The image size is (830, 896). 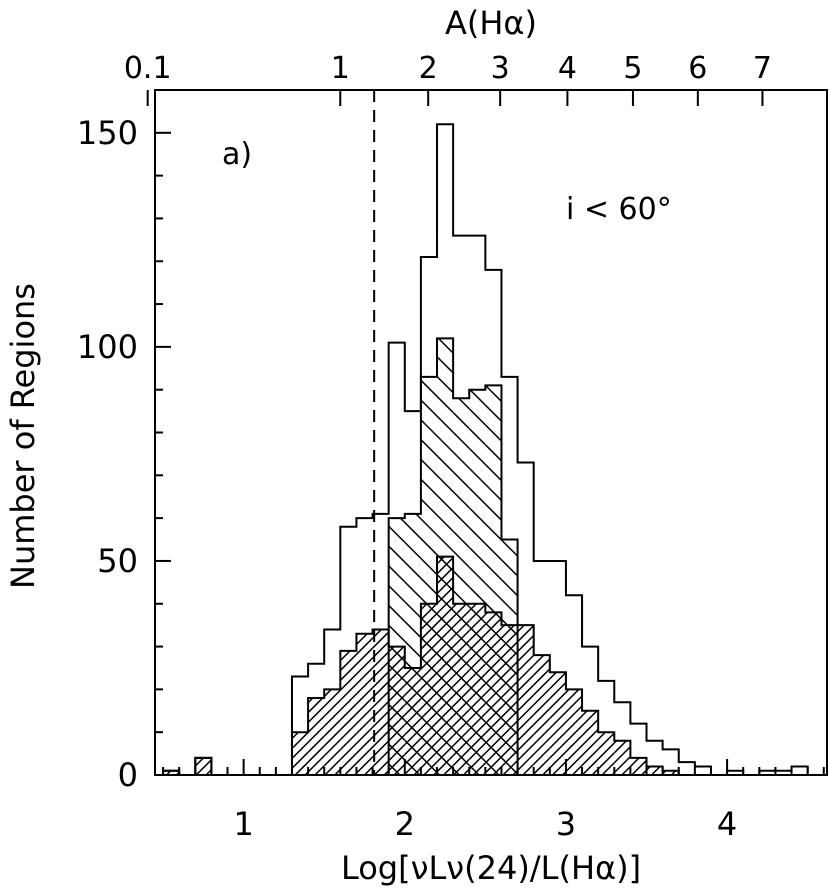 I want to click on top-tick-label: 3, so click(x=500, y=68).